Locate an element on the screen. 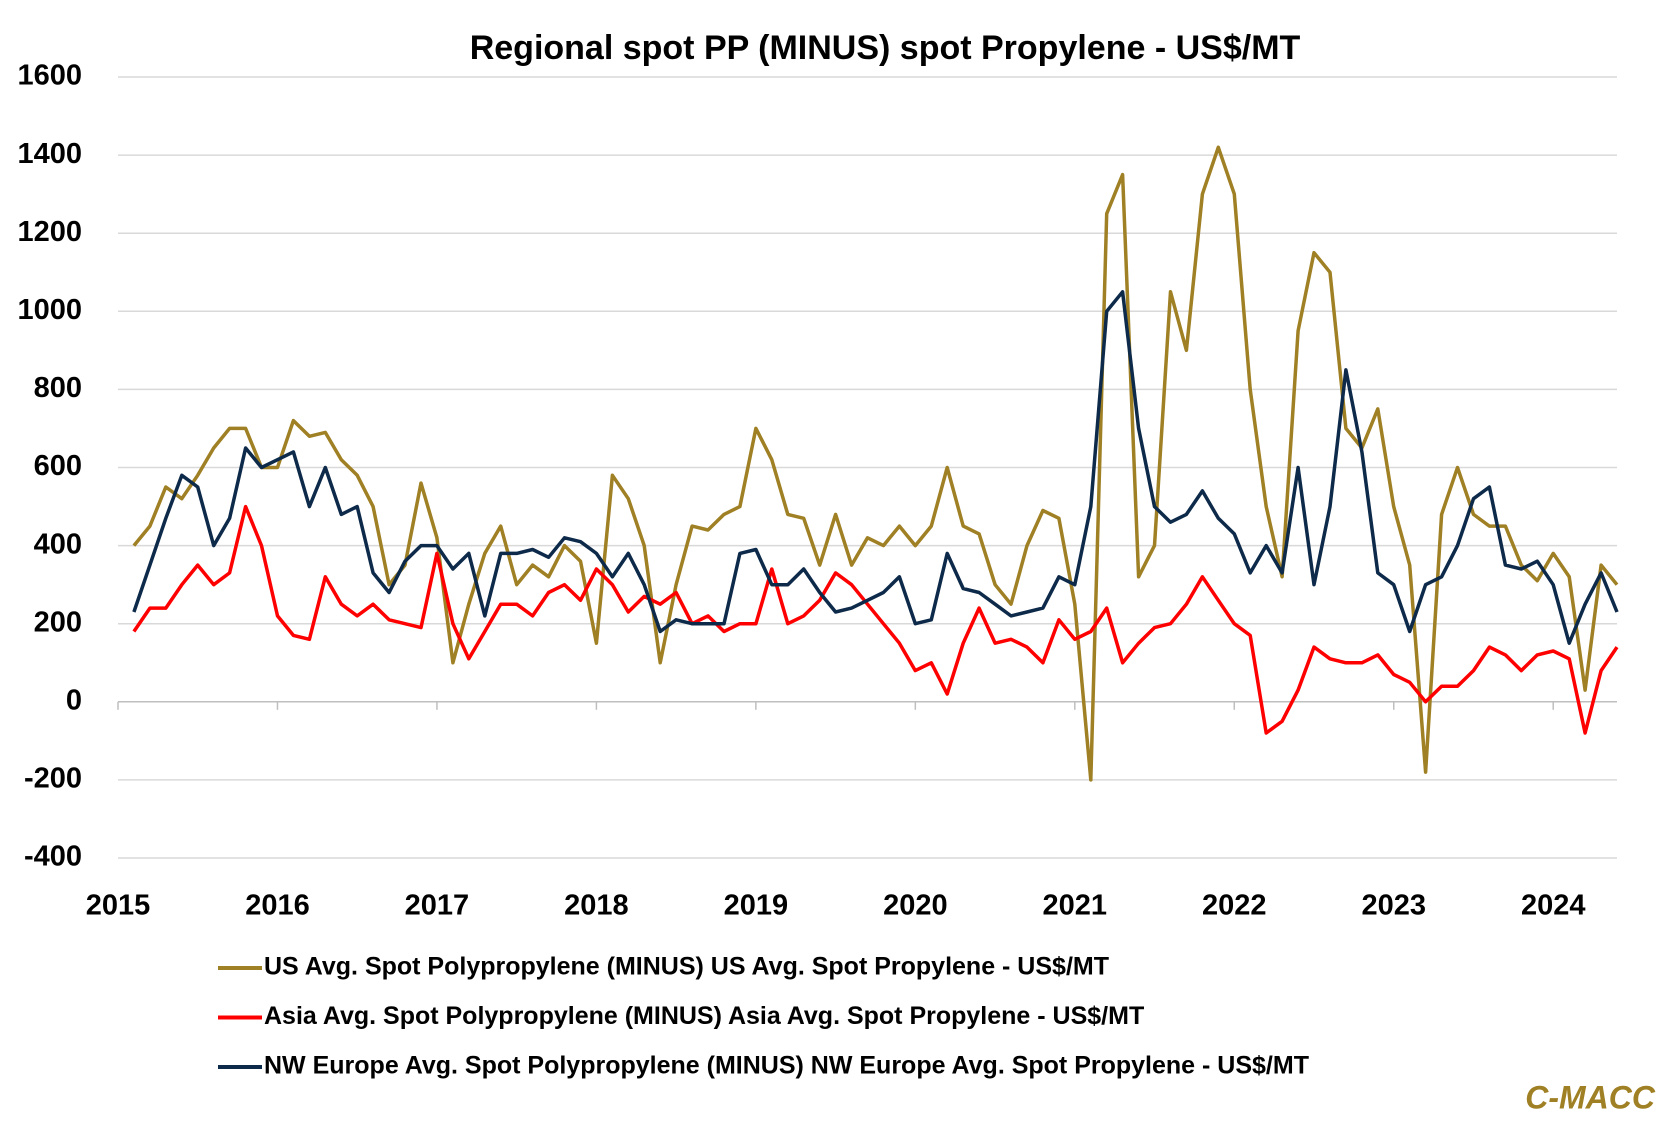 This screenshot has width=1674, height=1125. x-tick-label: 2020 is located at coordinates (915, 906).